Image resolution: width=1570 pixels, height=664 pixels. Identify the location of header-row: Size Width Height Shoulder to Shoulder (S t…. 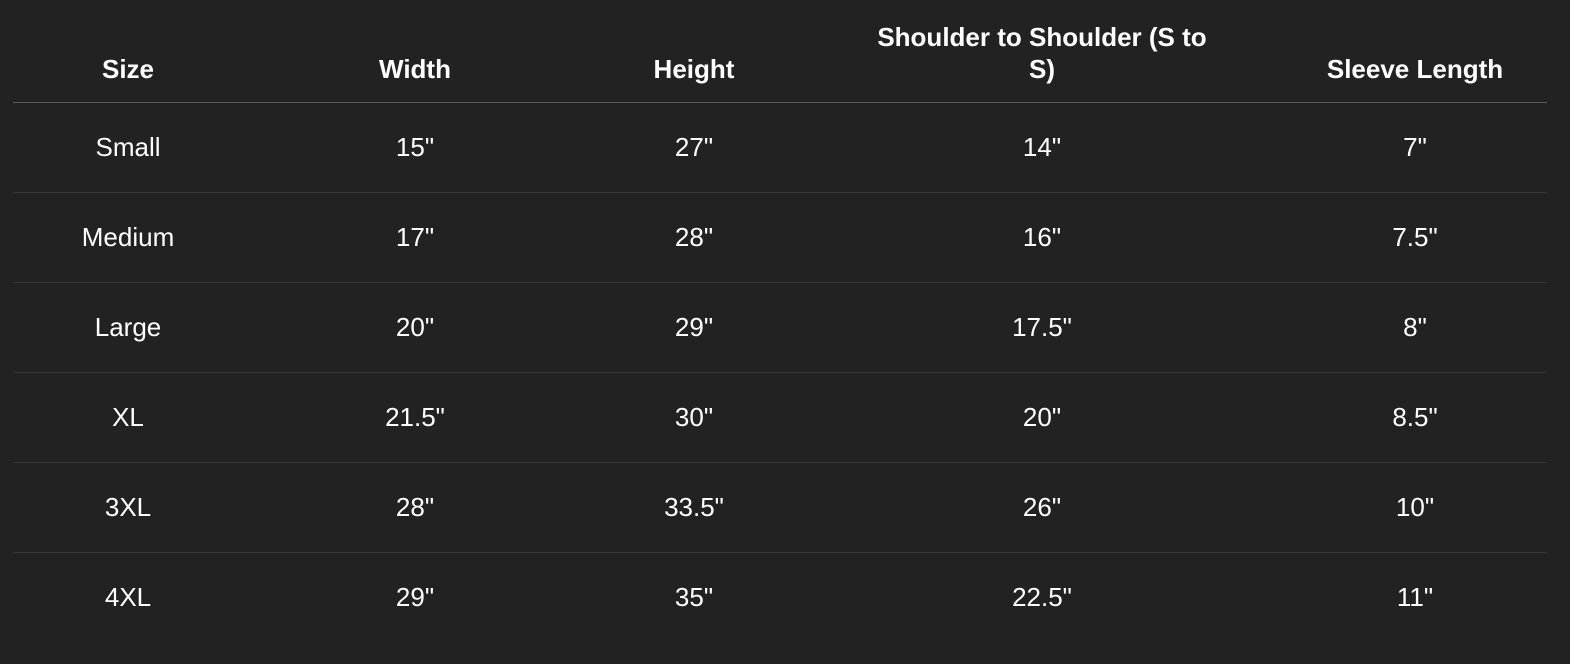
(780, 61).